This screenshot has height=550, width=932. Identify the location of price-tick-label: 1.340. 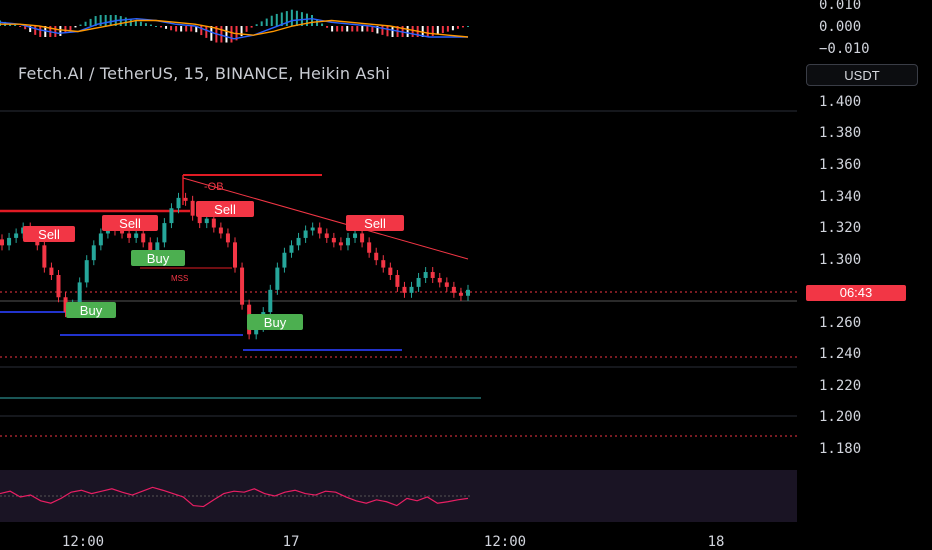
(840, 197).